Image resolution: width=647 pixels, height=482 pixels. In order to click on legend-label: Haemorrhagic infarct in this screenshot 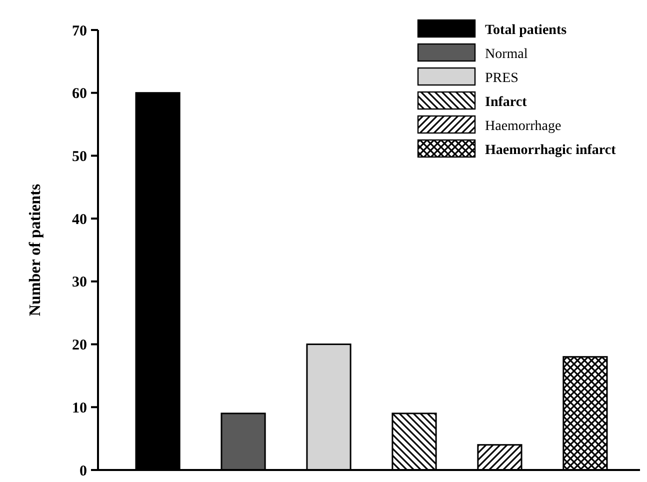, I will do `click(550, 150)`.